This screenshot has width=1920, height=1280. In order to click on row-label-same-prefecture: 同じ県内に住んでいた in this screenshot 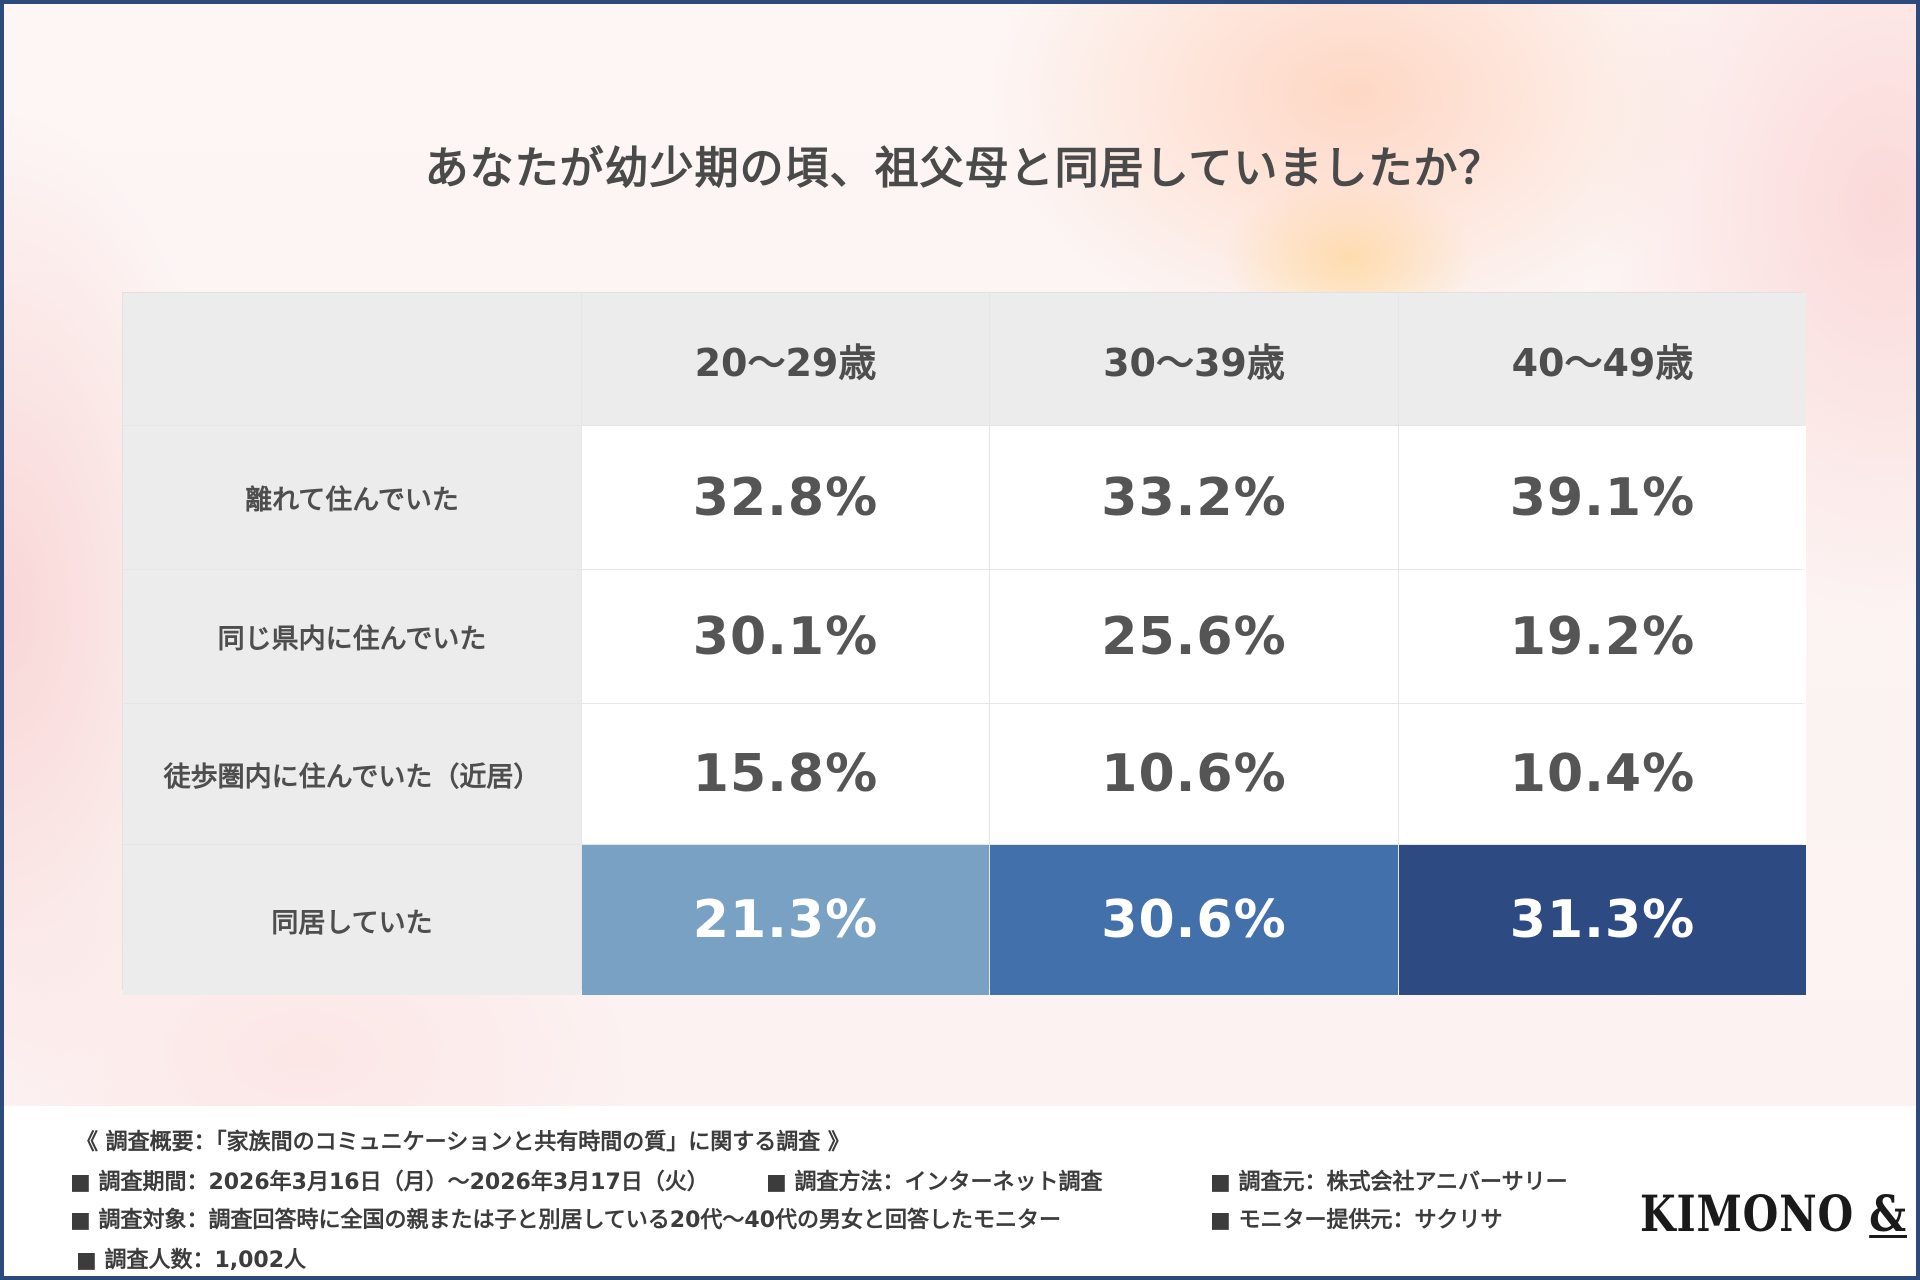, I will do `click(352, 636)`.